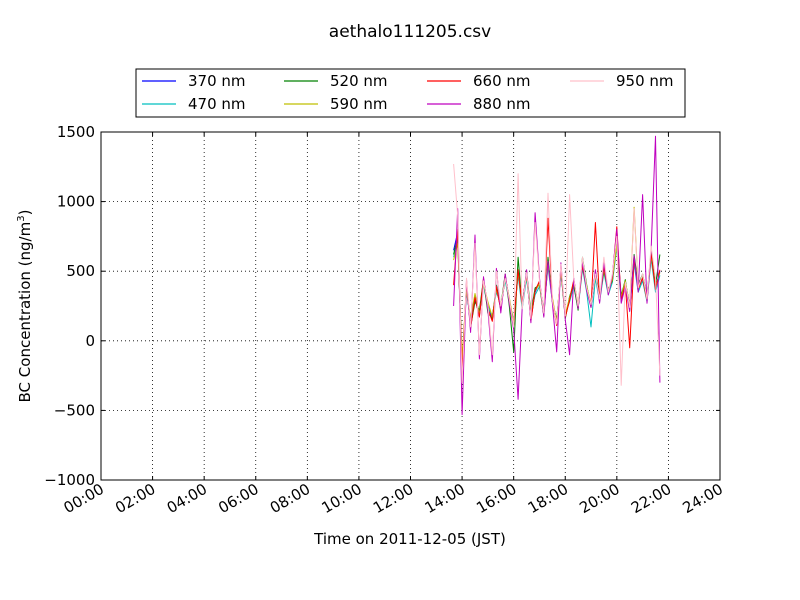  I want to click on legend-box, so click(410, 93).